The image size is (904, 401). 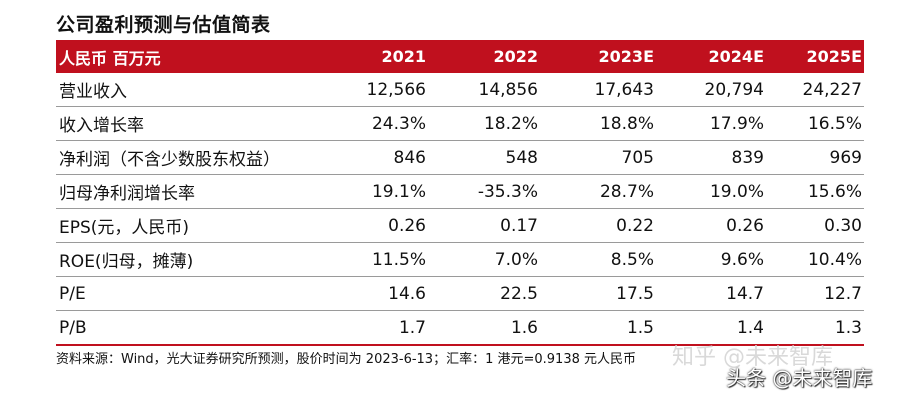 What do you see at coordinates (752, 357) in the screenshot?
I see `watermark-faint: 知乎 @未来智库` at bounding box center [752, 357].